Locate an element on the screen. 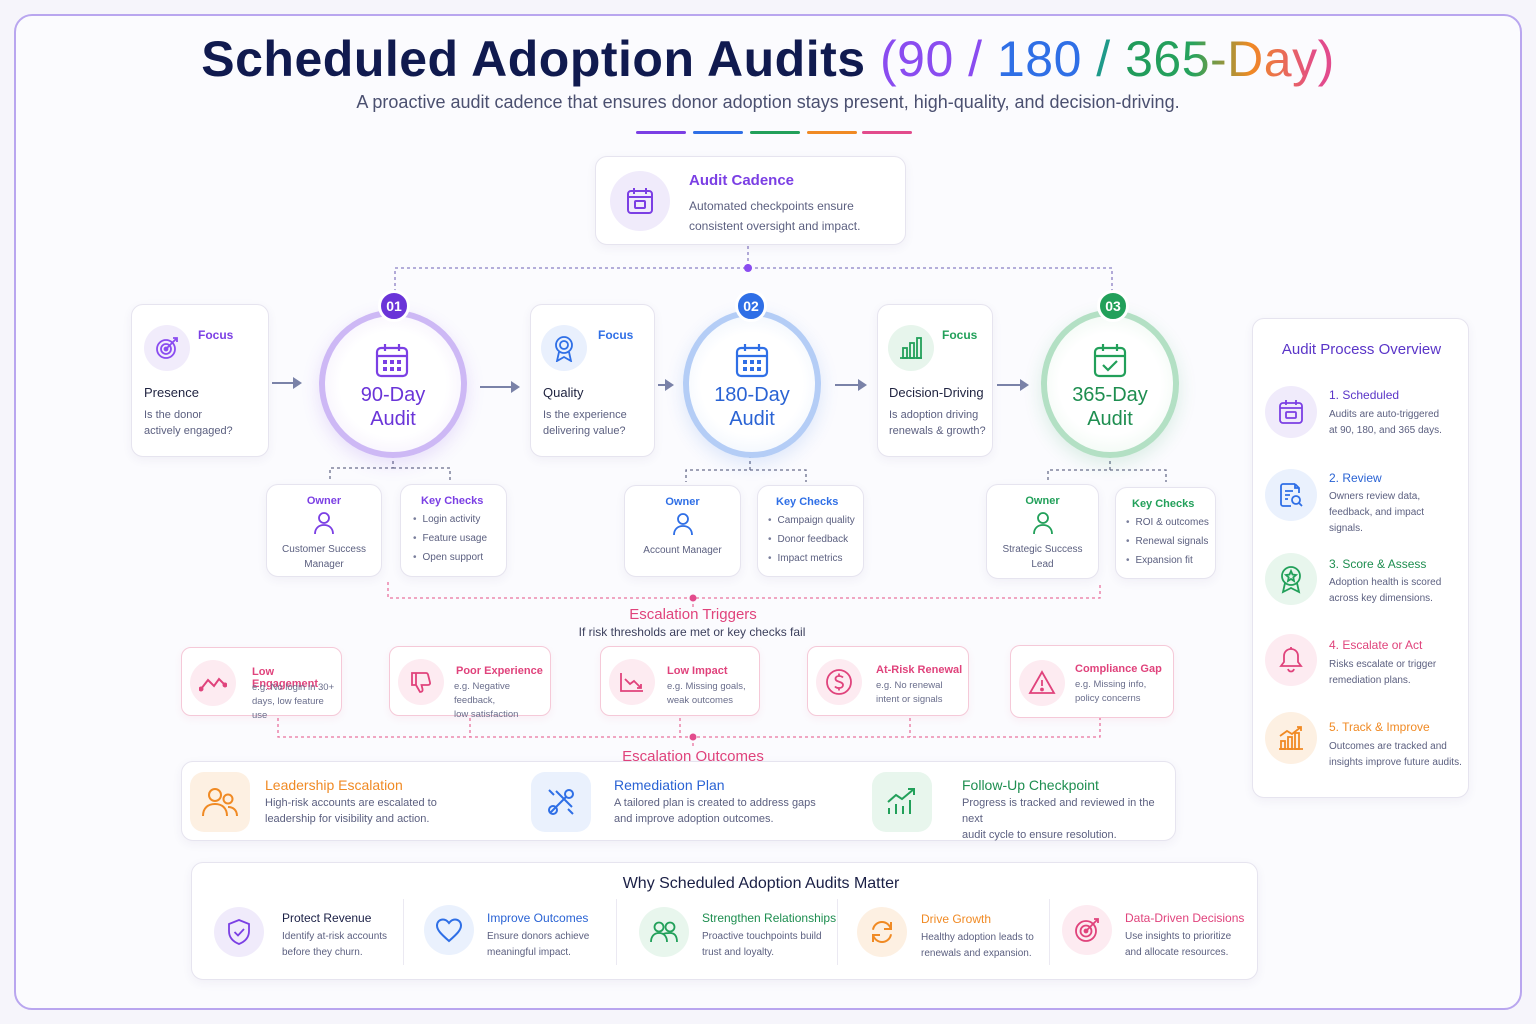  trigger-desc: e.g. Missing info, policy concerns is located at coordinates (1111, 691).